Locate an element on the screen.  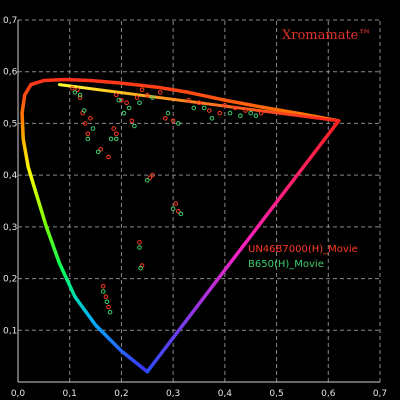
y-tick-label: 0,6 is located at coordinates (10, 73).